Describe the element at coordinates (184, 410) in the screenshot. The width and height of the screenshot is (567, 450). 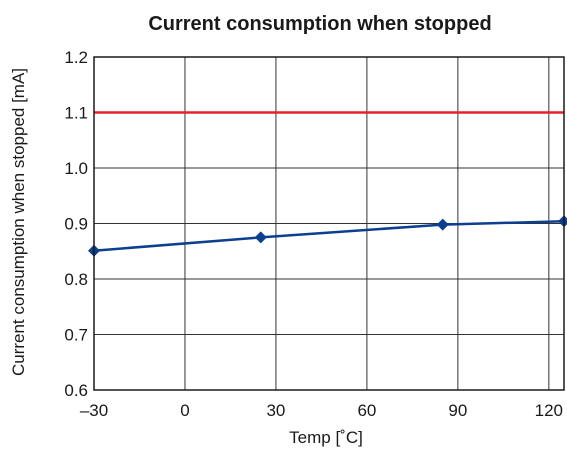
I see `x-tick-label: 0` at that location.